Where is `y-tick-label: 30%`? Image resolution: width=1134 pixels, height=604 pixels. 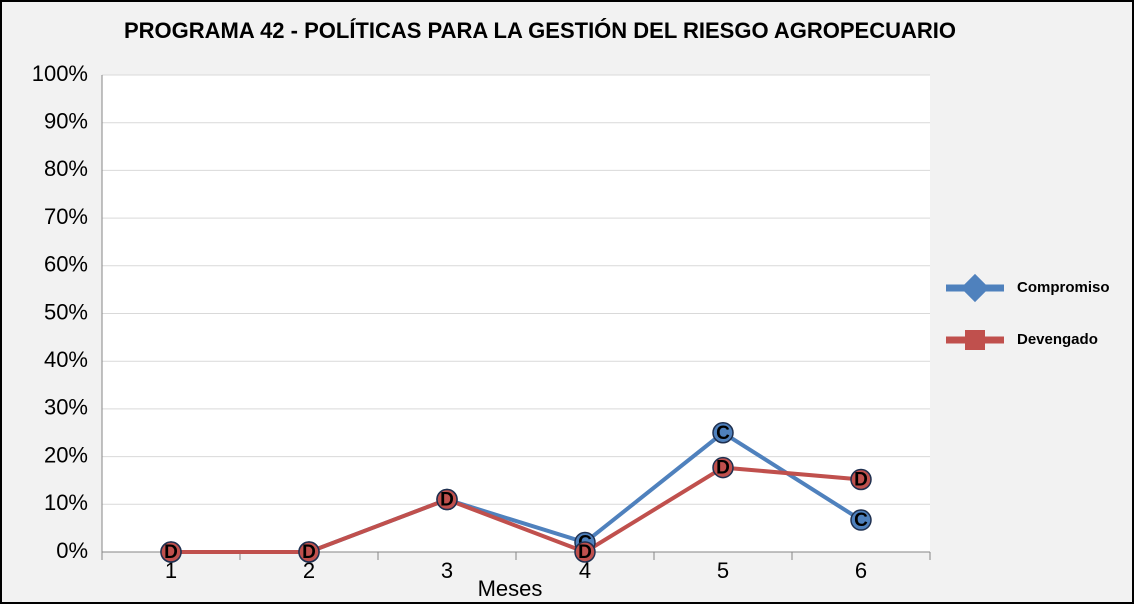 y-tick-label: 30% is located at coordinates (66, 407).